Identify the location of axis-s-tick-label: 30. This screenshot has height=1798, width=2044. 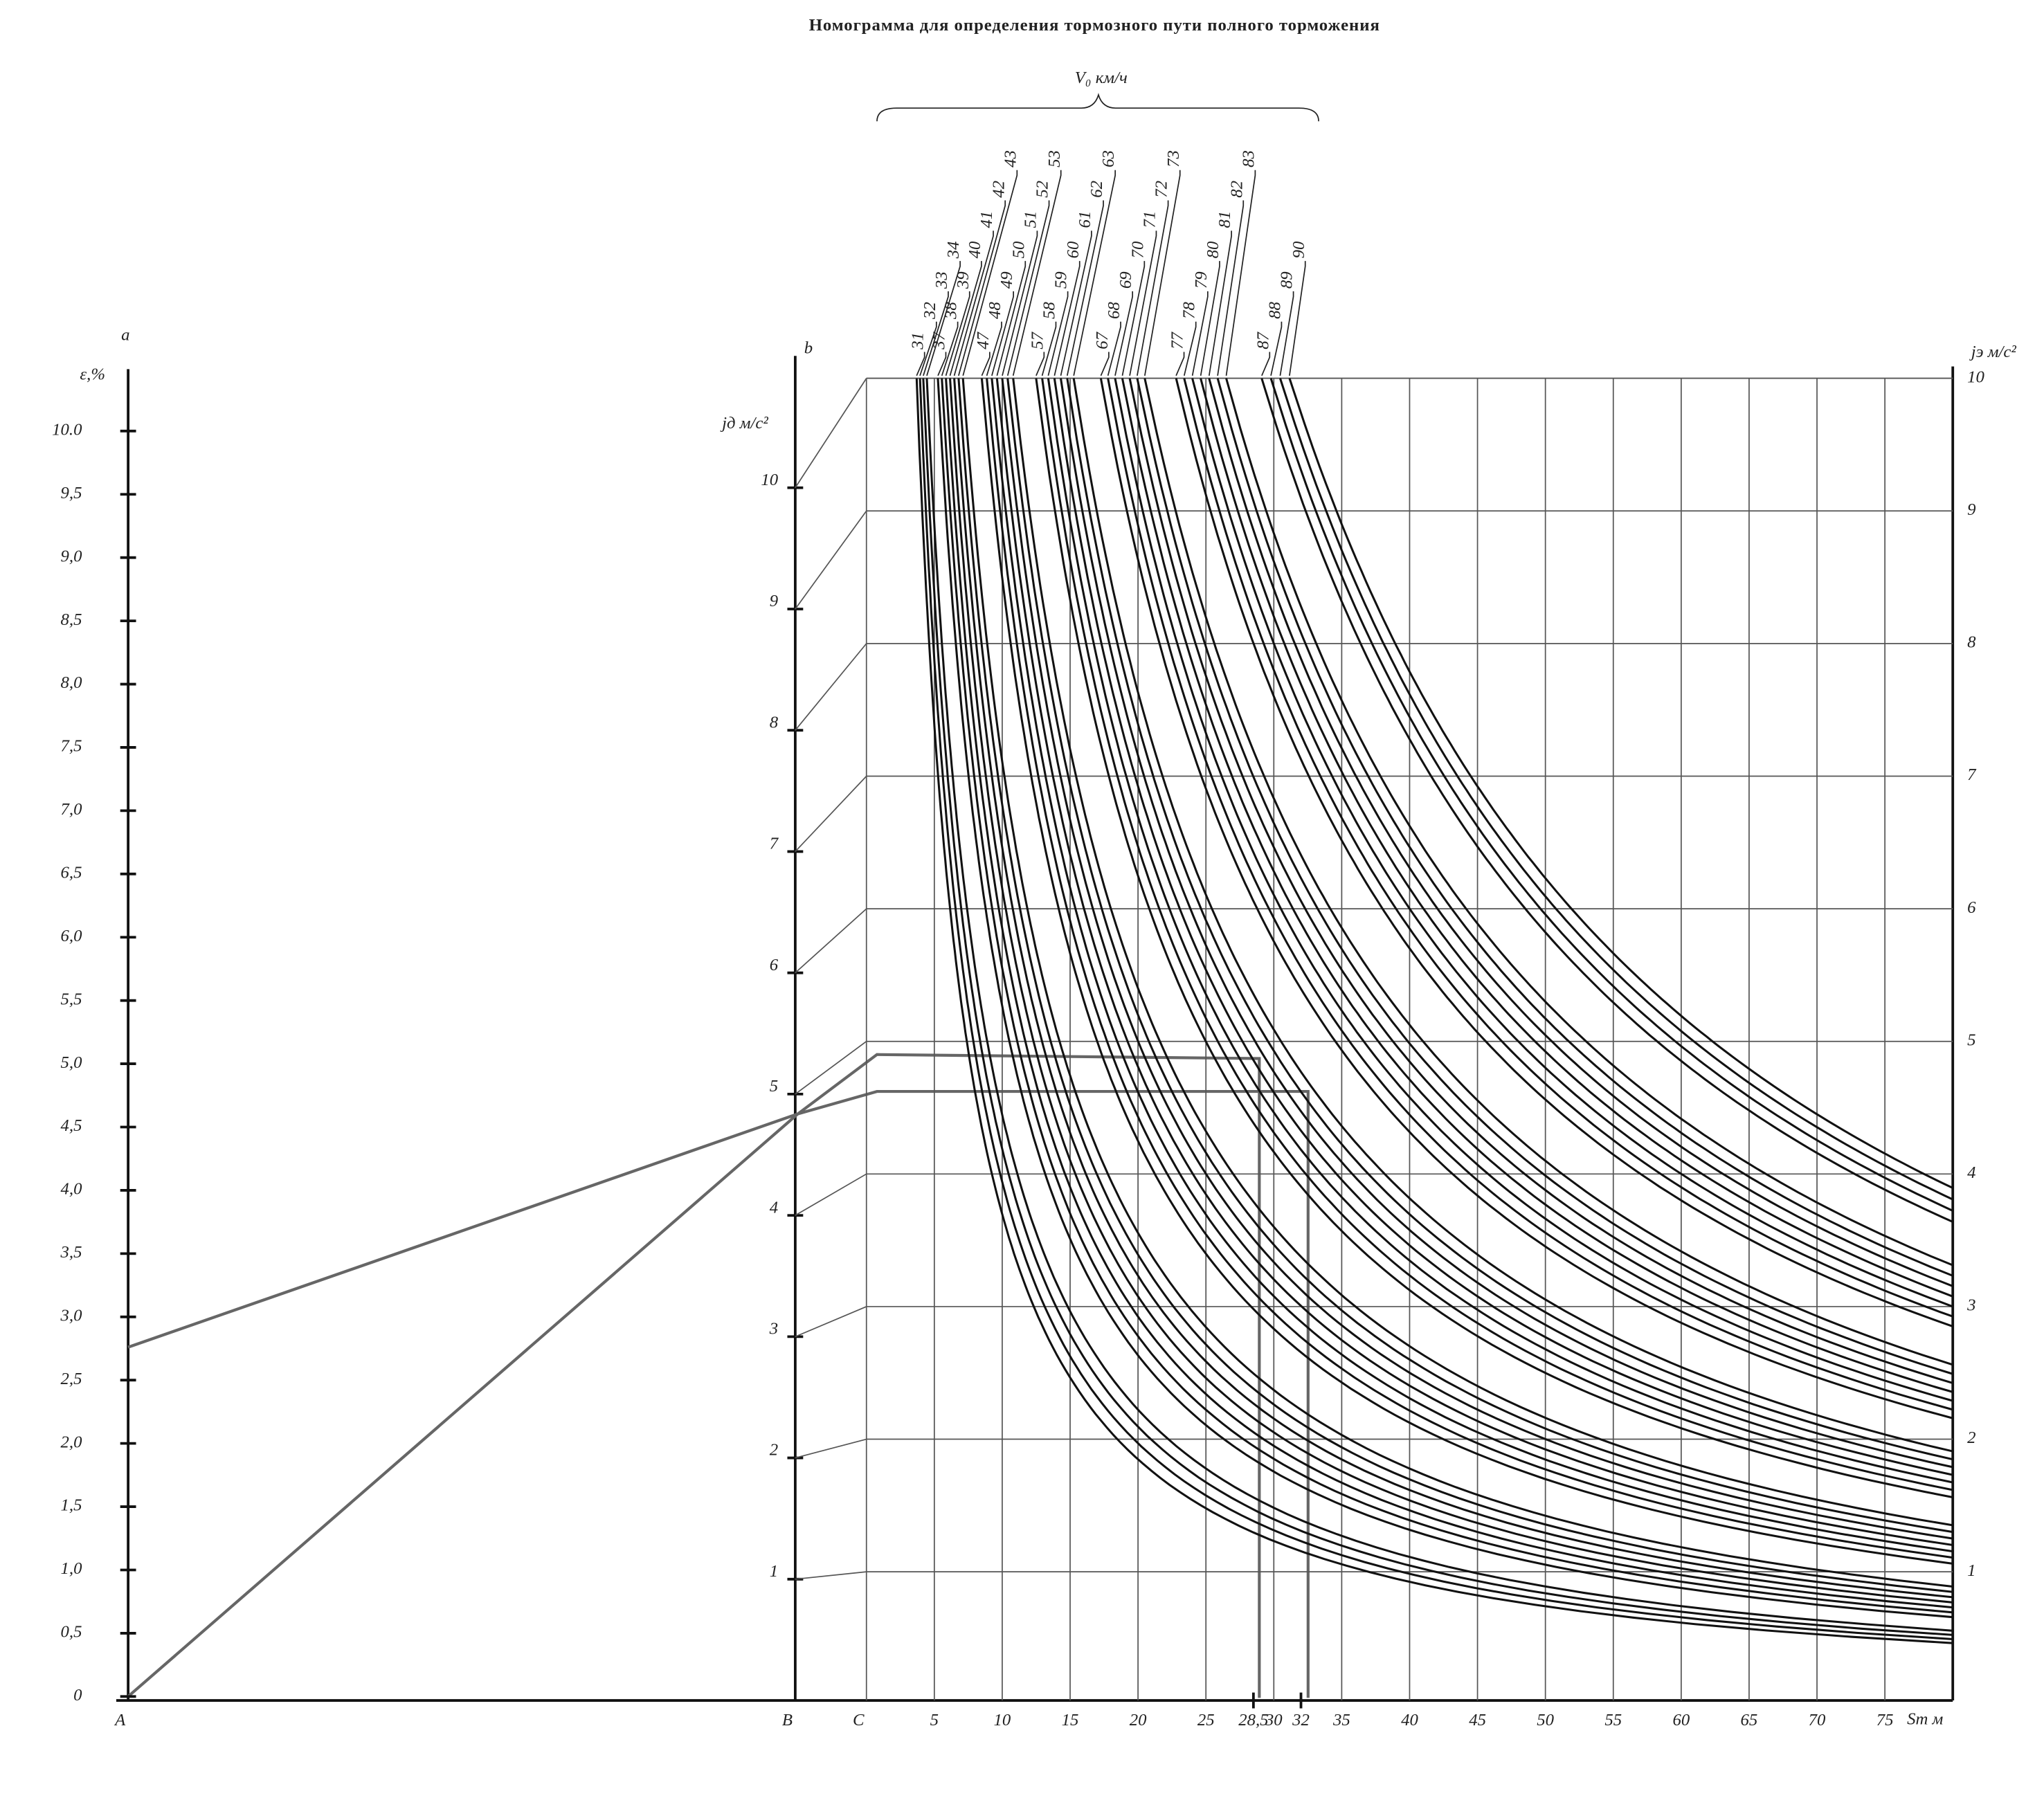
(1274, 1720).